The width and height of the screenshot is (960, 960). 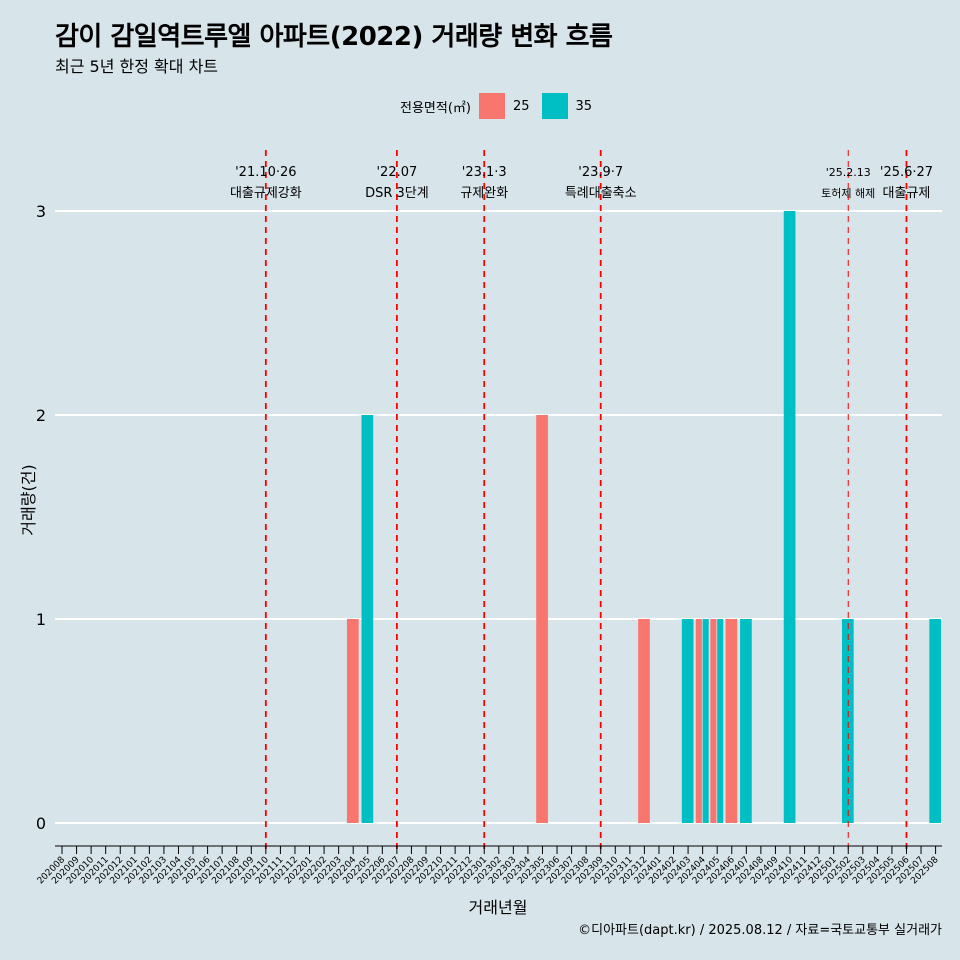 I want to click on legend-label-35: 35, so click(x=584, y=106).